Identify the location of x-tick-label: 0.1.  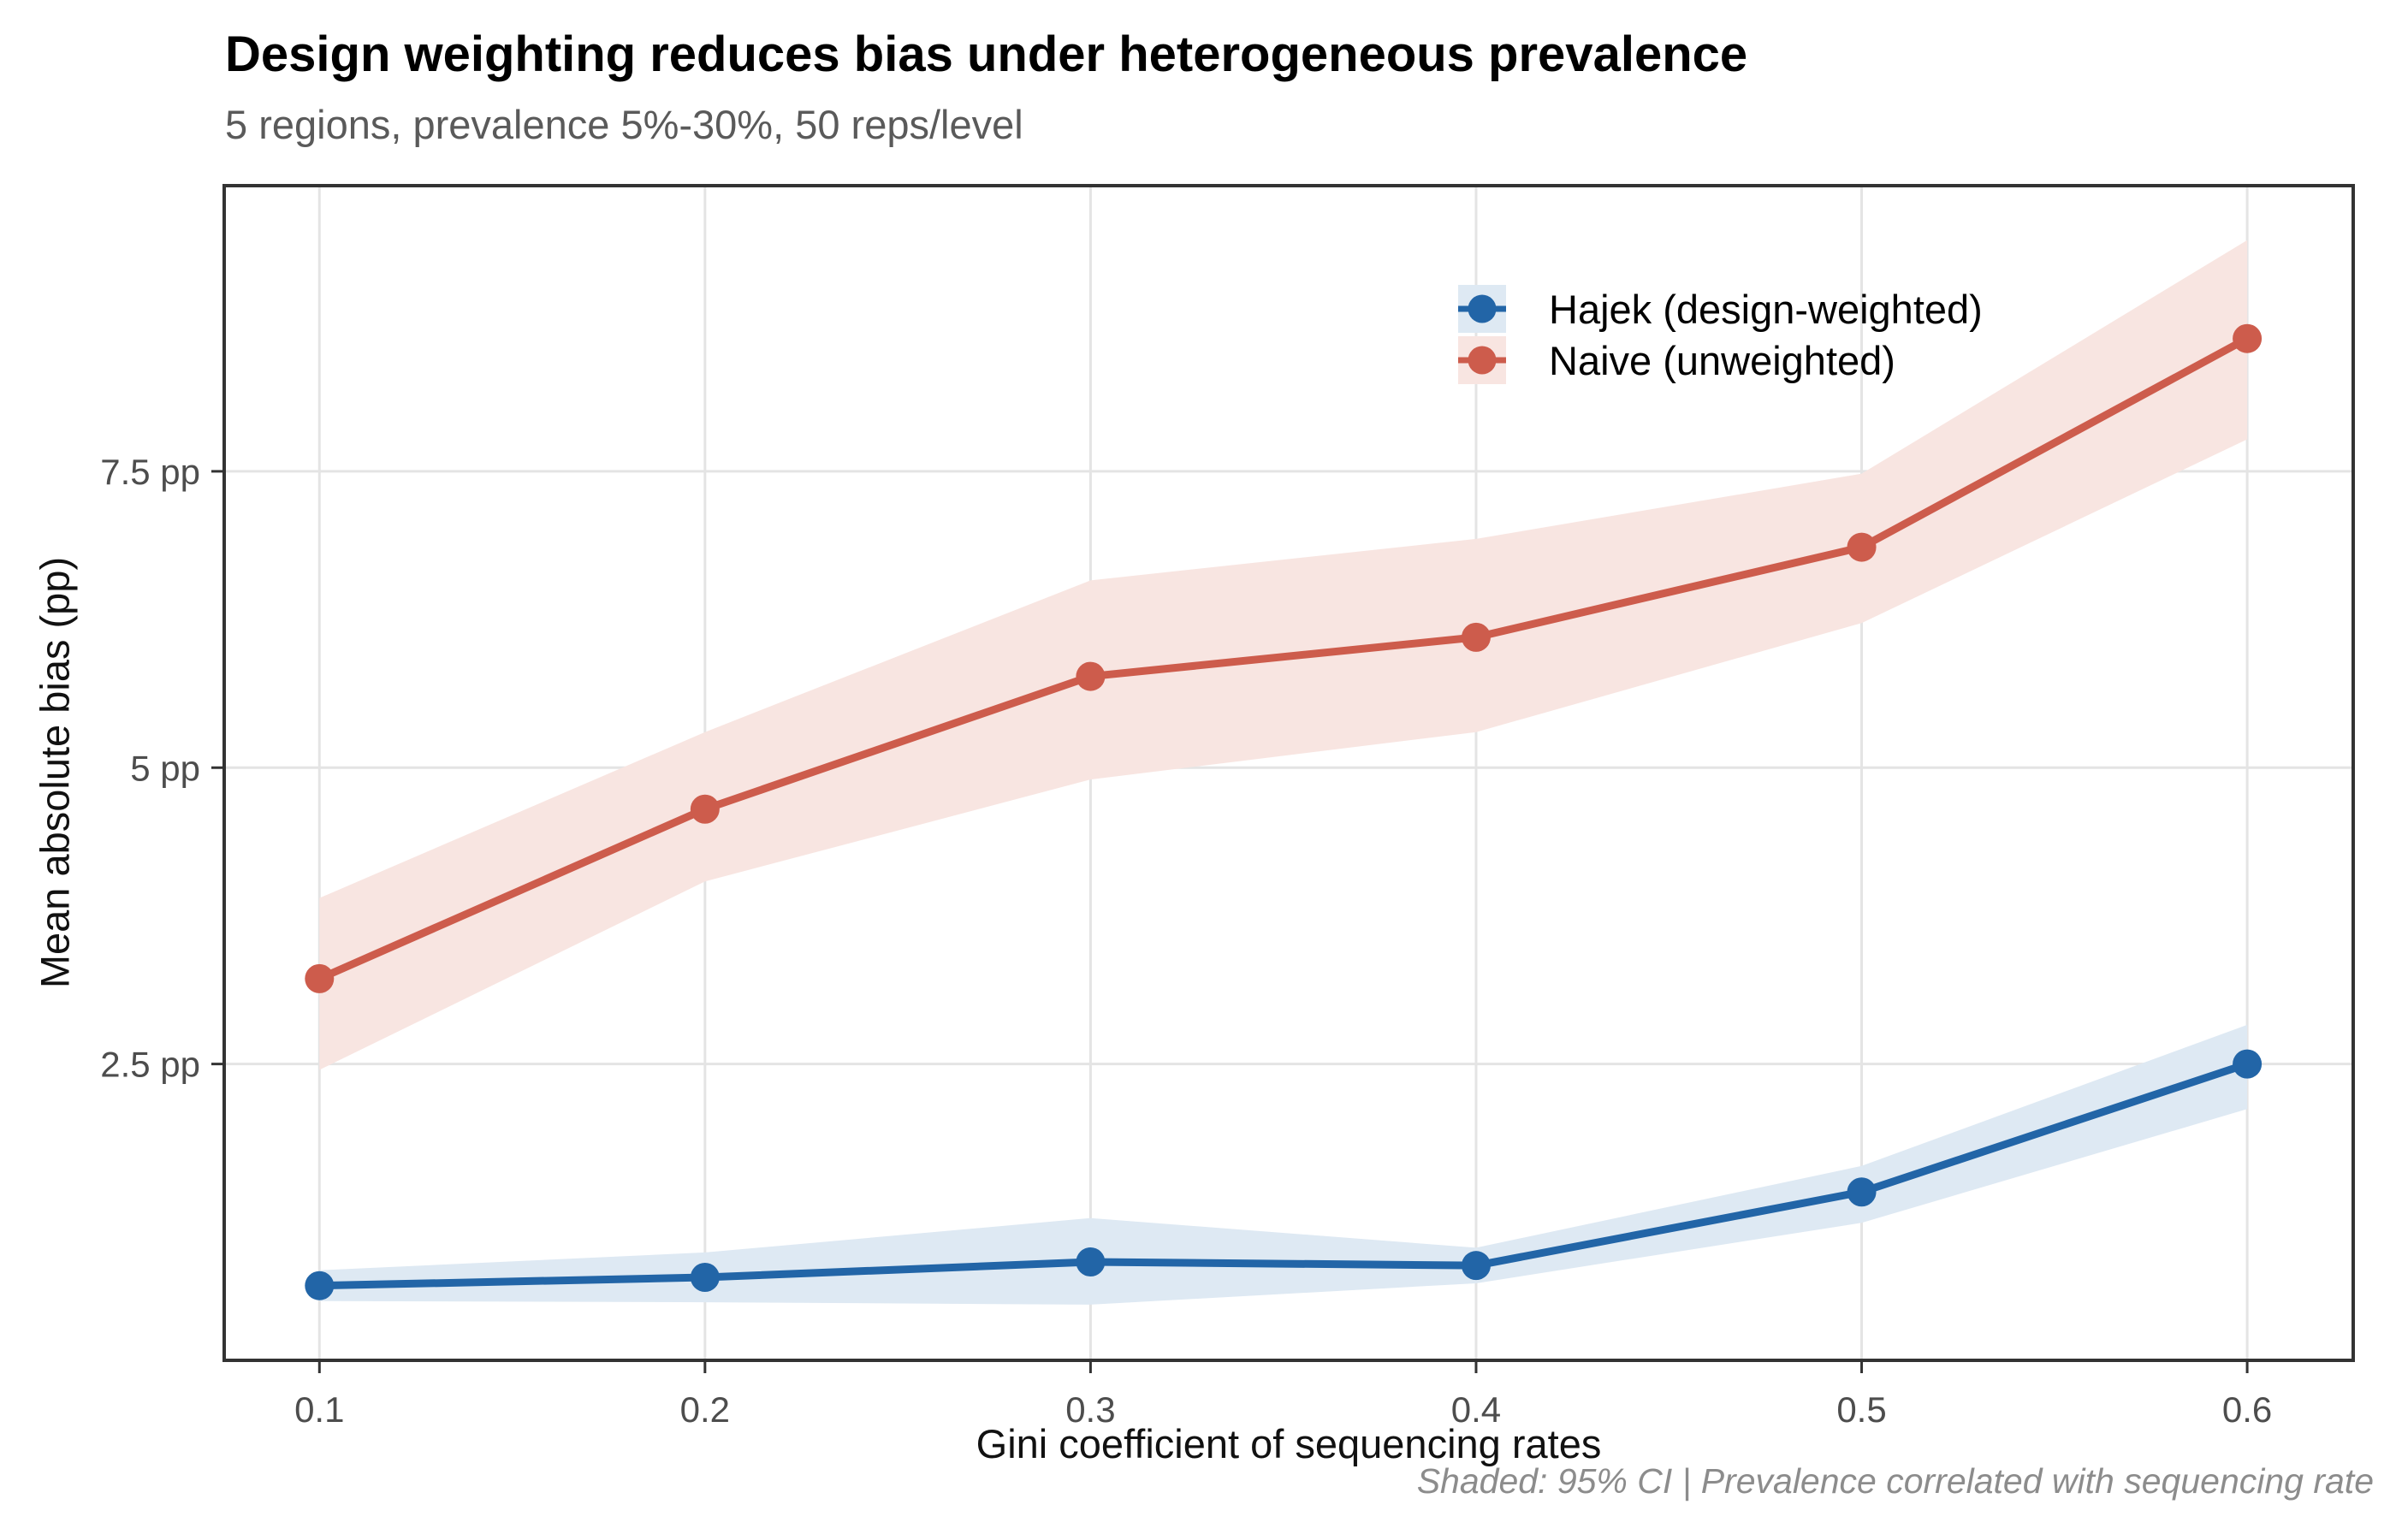
(319, 1409).